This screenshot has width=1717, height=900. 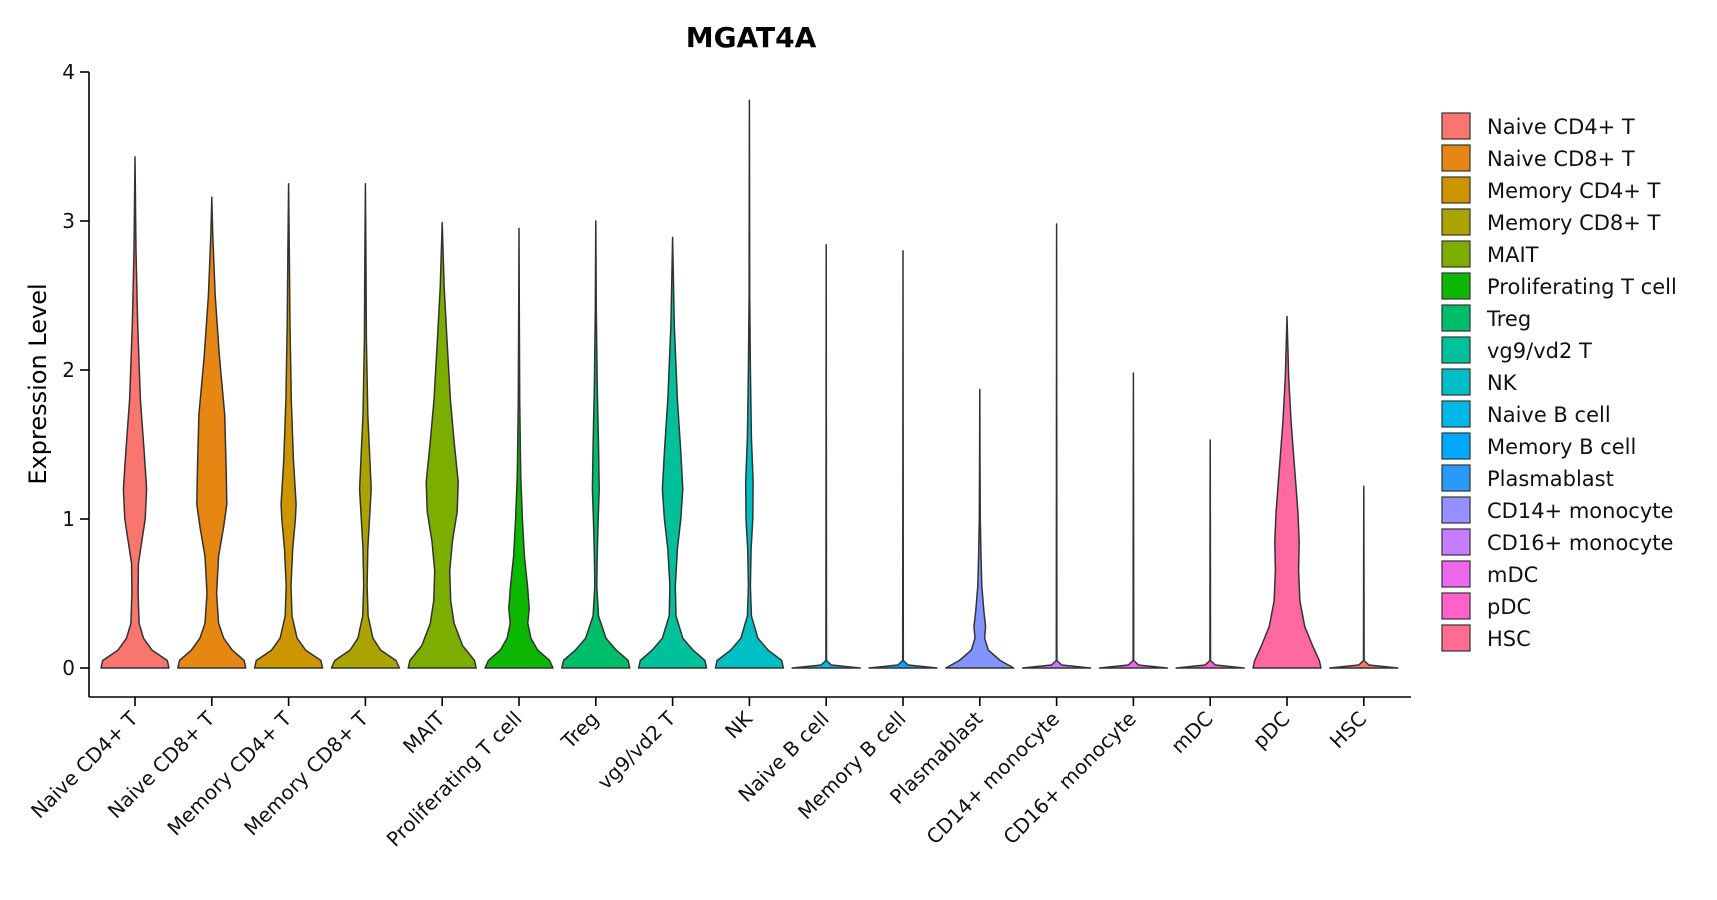 What do you see at coordinates (738, 724) in the screenshot?
I see `x-tick-label: NK` at bounding box center [738, 724].